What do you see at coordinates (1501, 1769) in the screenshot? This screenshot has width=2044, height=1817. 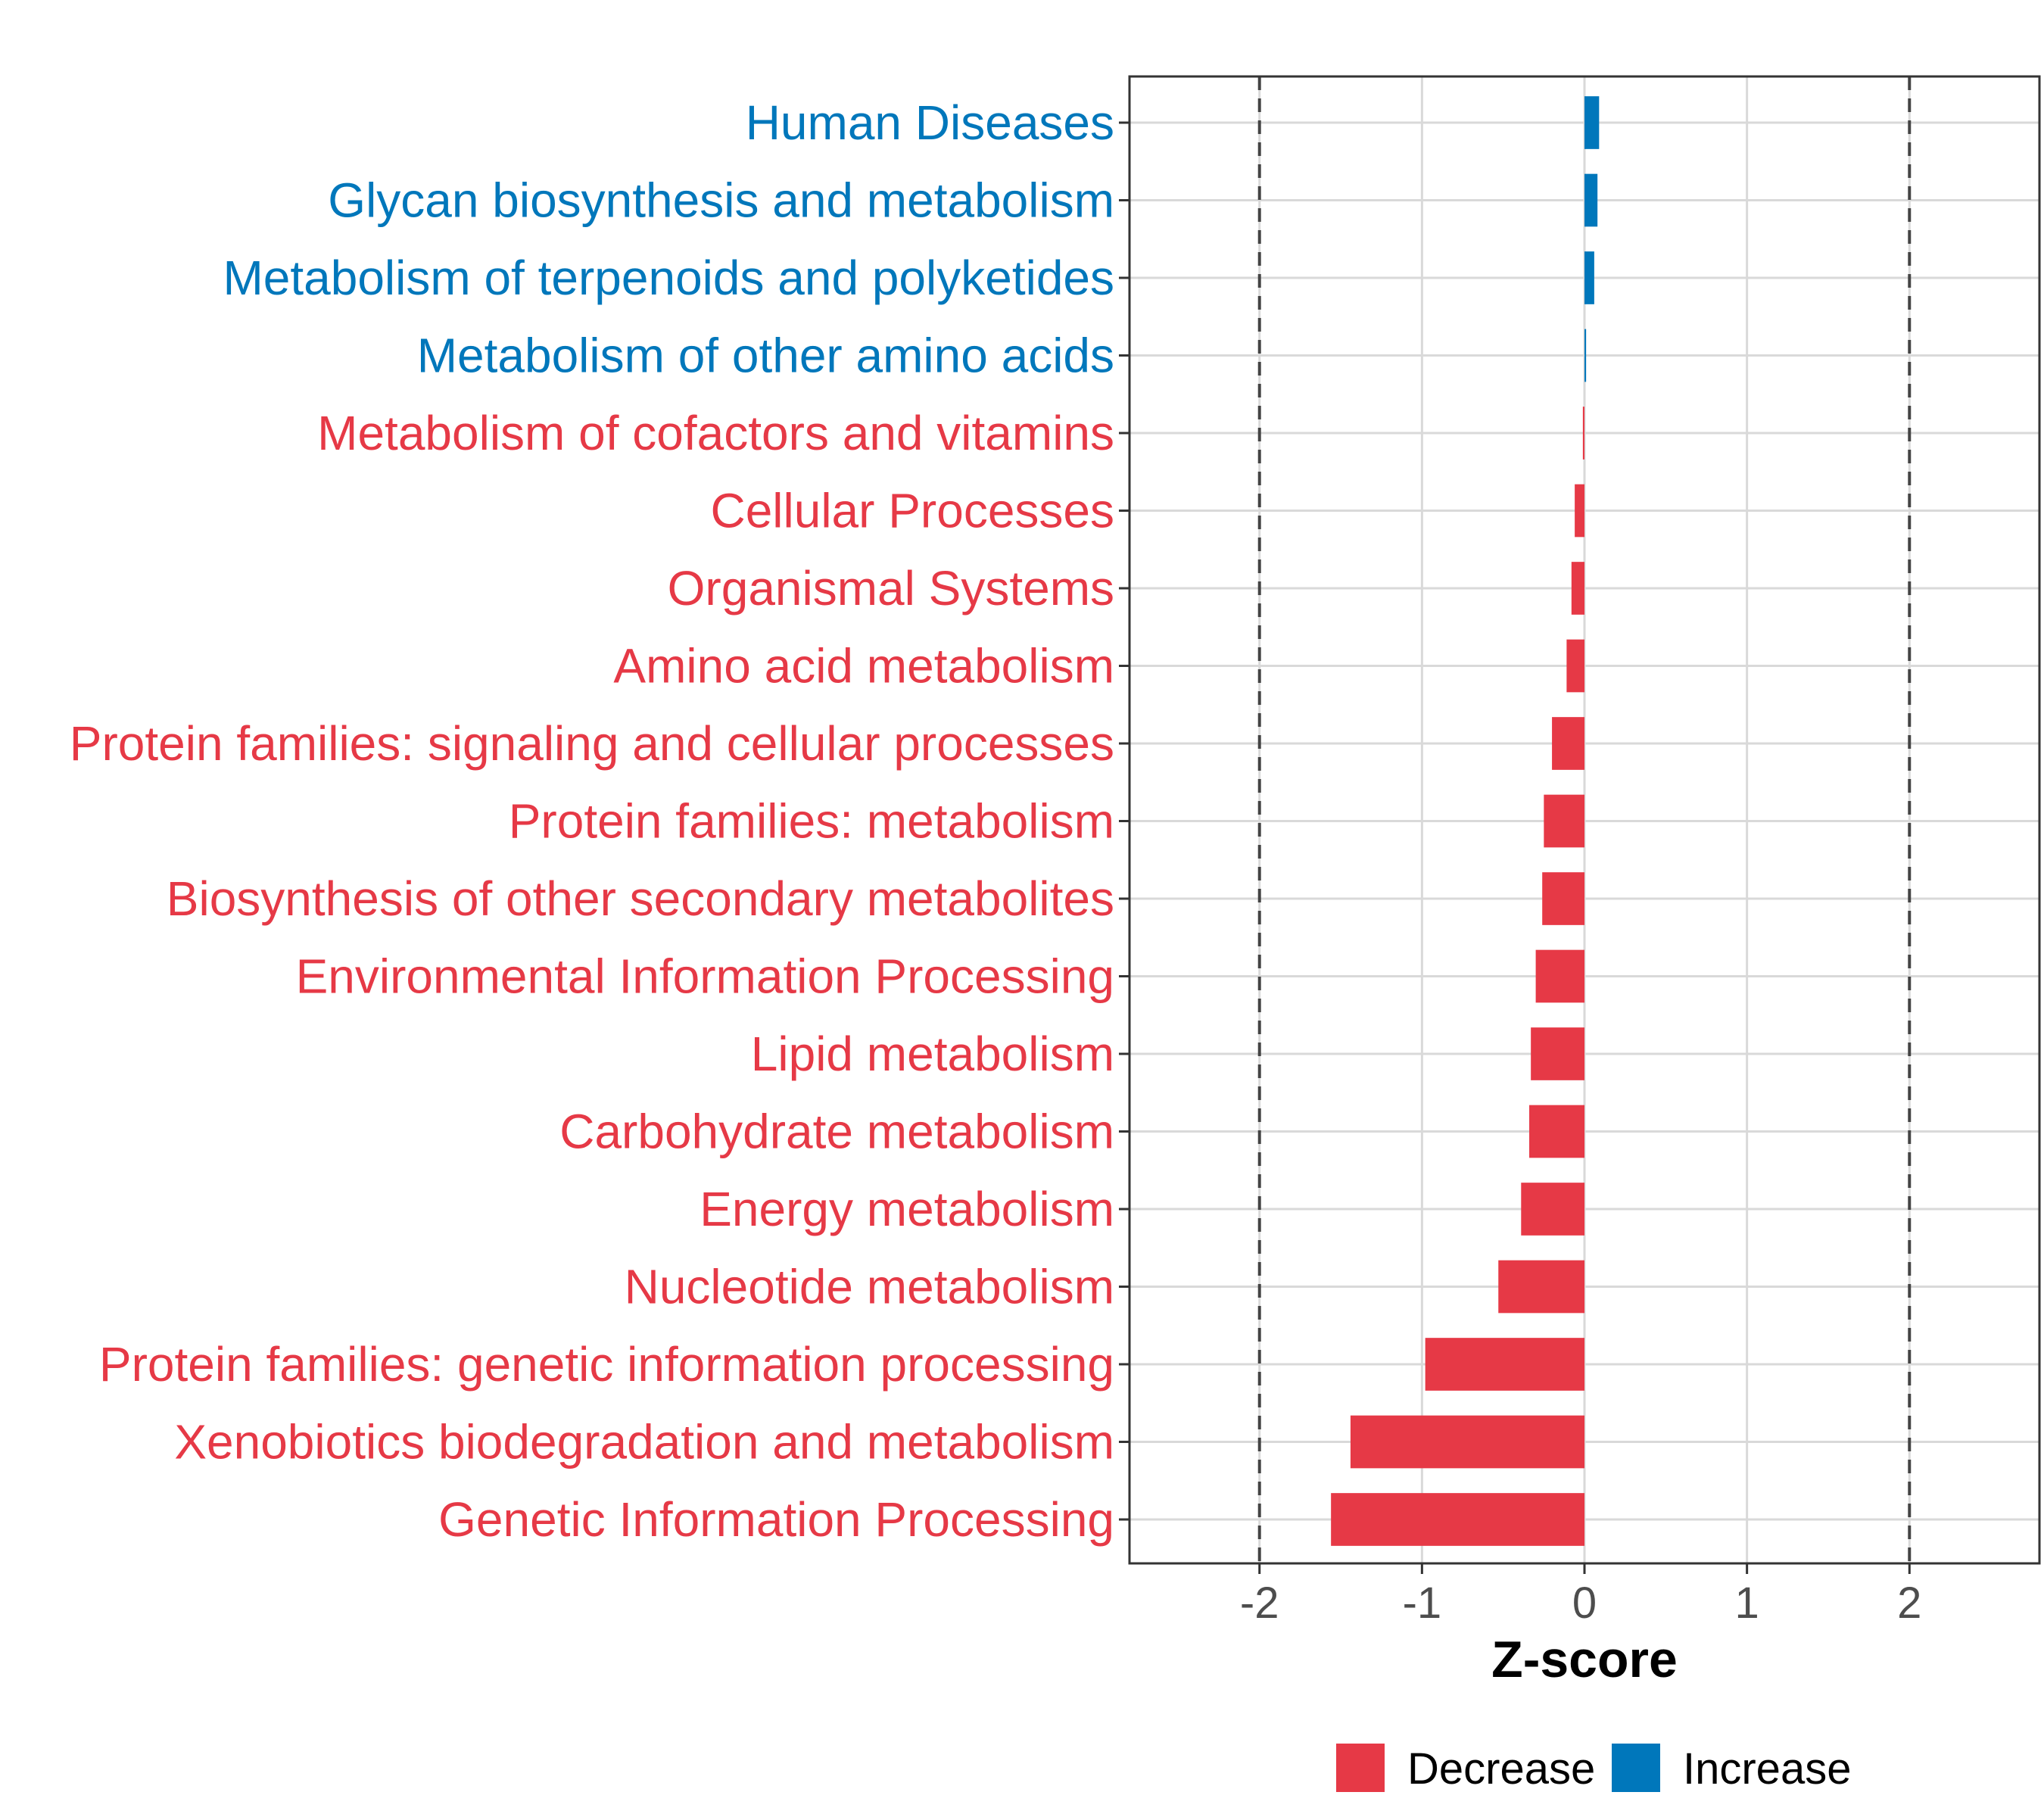 I see `legend-label-decrease: Decrease` at bounding box center [1501, 1769].